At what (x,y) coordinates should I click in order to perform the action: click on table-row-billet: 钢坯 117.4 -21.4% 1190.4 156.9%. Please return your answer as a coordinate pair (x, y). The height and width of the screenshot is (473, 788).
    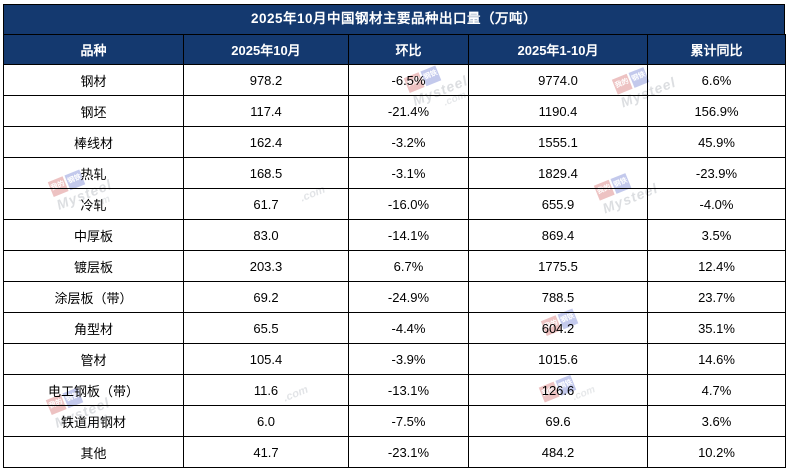
    Looking at the image, I should click on (394, 111).